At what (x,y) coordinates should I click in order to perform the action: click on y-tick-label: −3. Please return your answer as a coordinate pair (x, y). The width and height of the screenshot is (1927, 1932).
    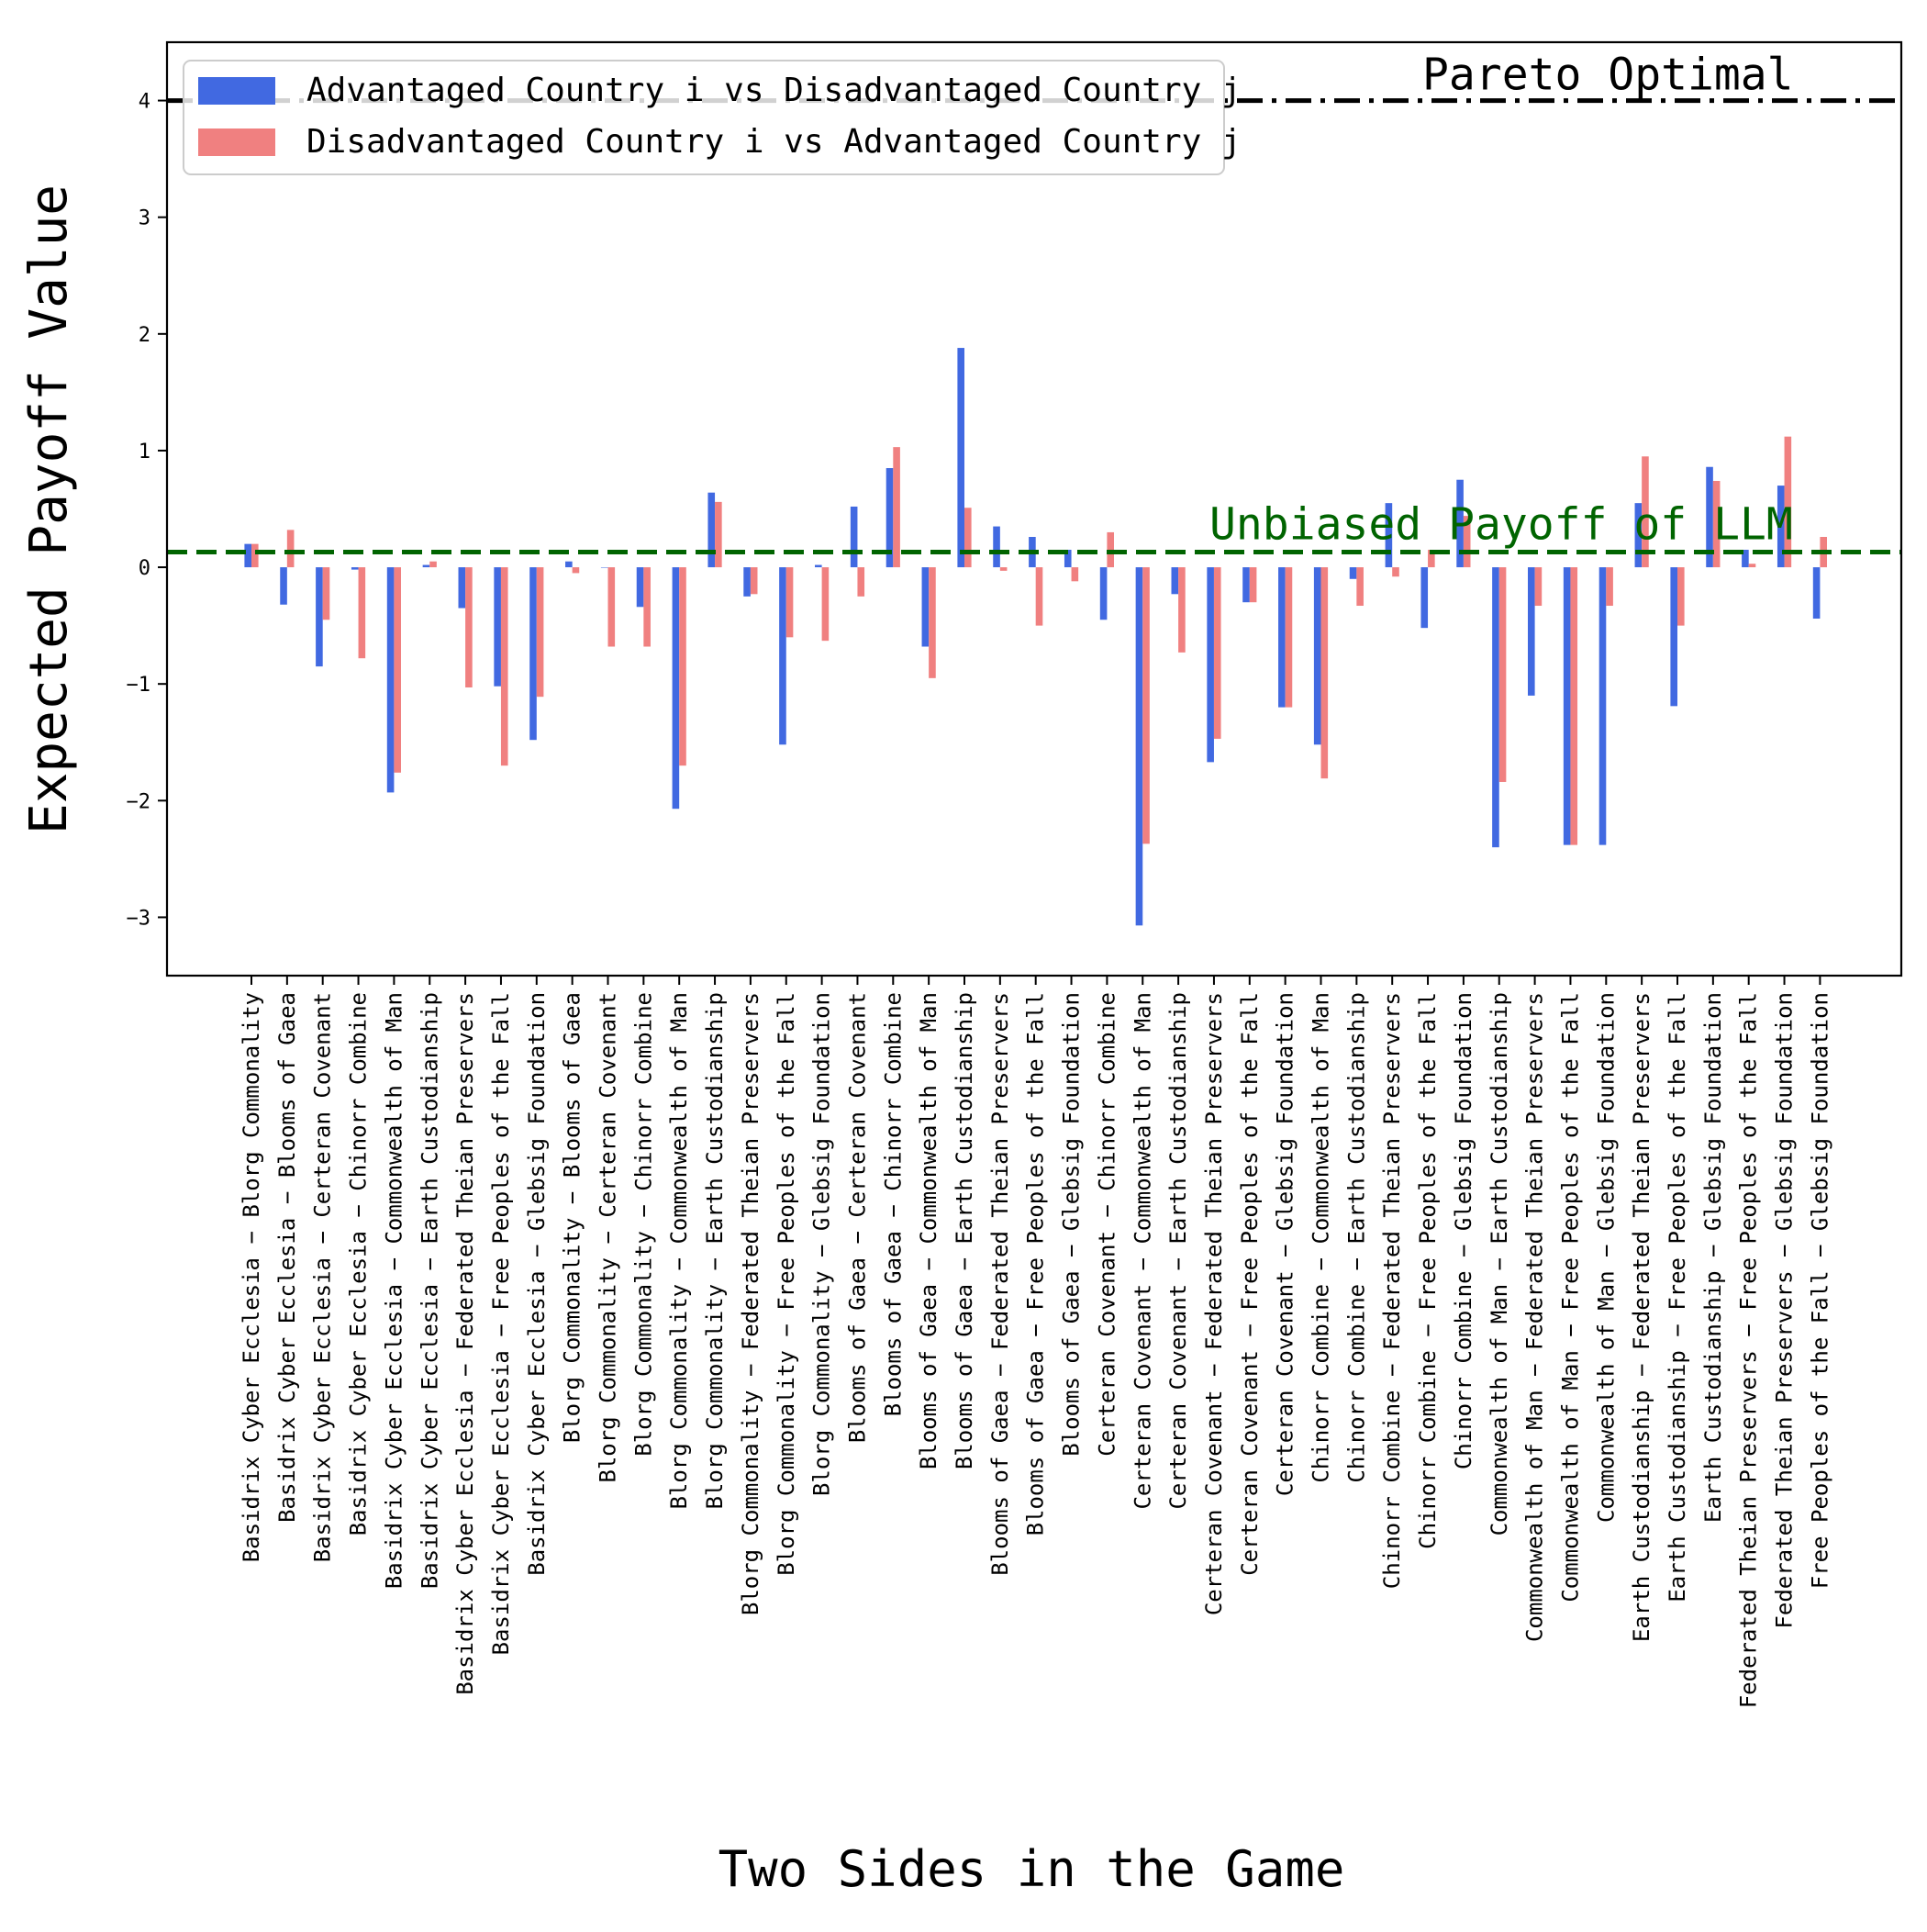
    Looking at the image, I should click on (139, 918).